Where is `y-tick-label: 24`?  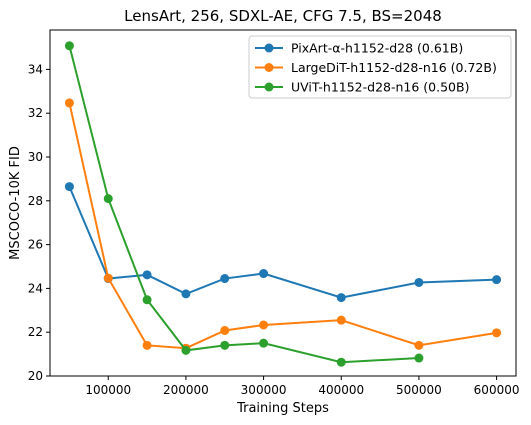 y-tick-label: 24 is located at coordinates (35, 288).